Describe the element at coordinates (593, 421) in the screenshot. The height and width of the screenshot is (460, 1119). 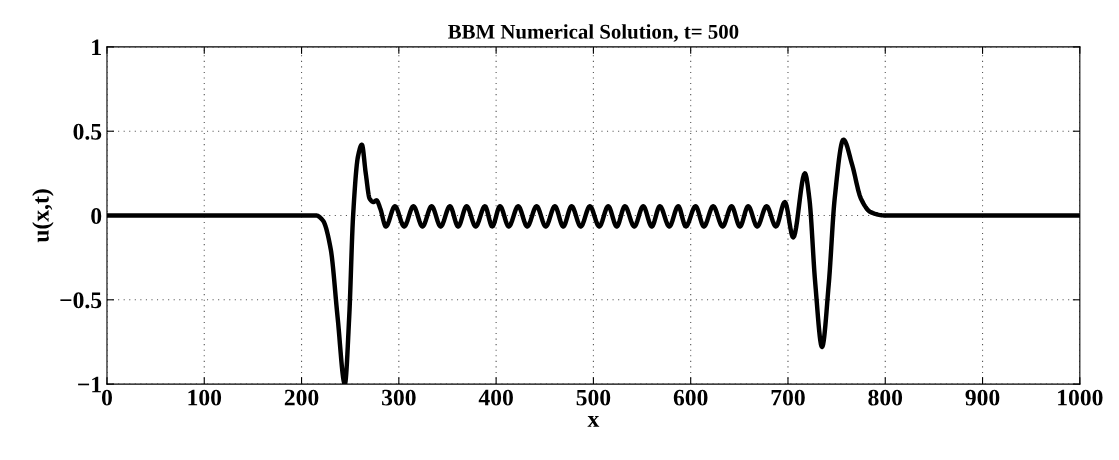
I see `x-axis-title: x` at that location.